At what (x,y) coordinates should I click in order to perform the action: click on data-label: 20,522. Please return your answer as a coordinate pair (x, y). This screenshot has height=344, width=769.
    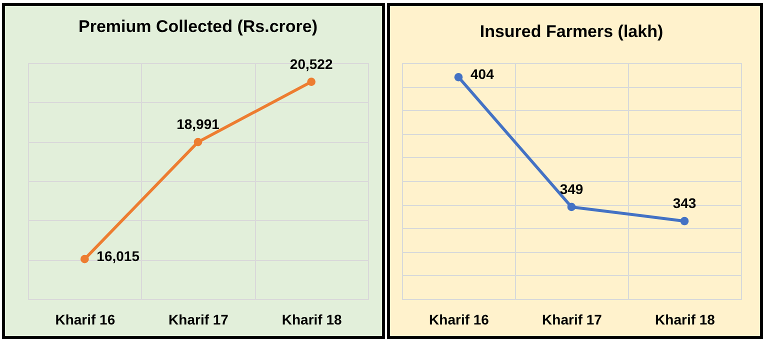
    Looking at the image, I should click on (311, 64).